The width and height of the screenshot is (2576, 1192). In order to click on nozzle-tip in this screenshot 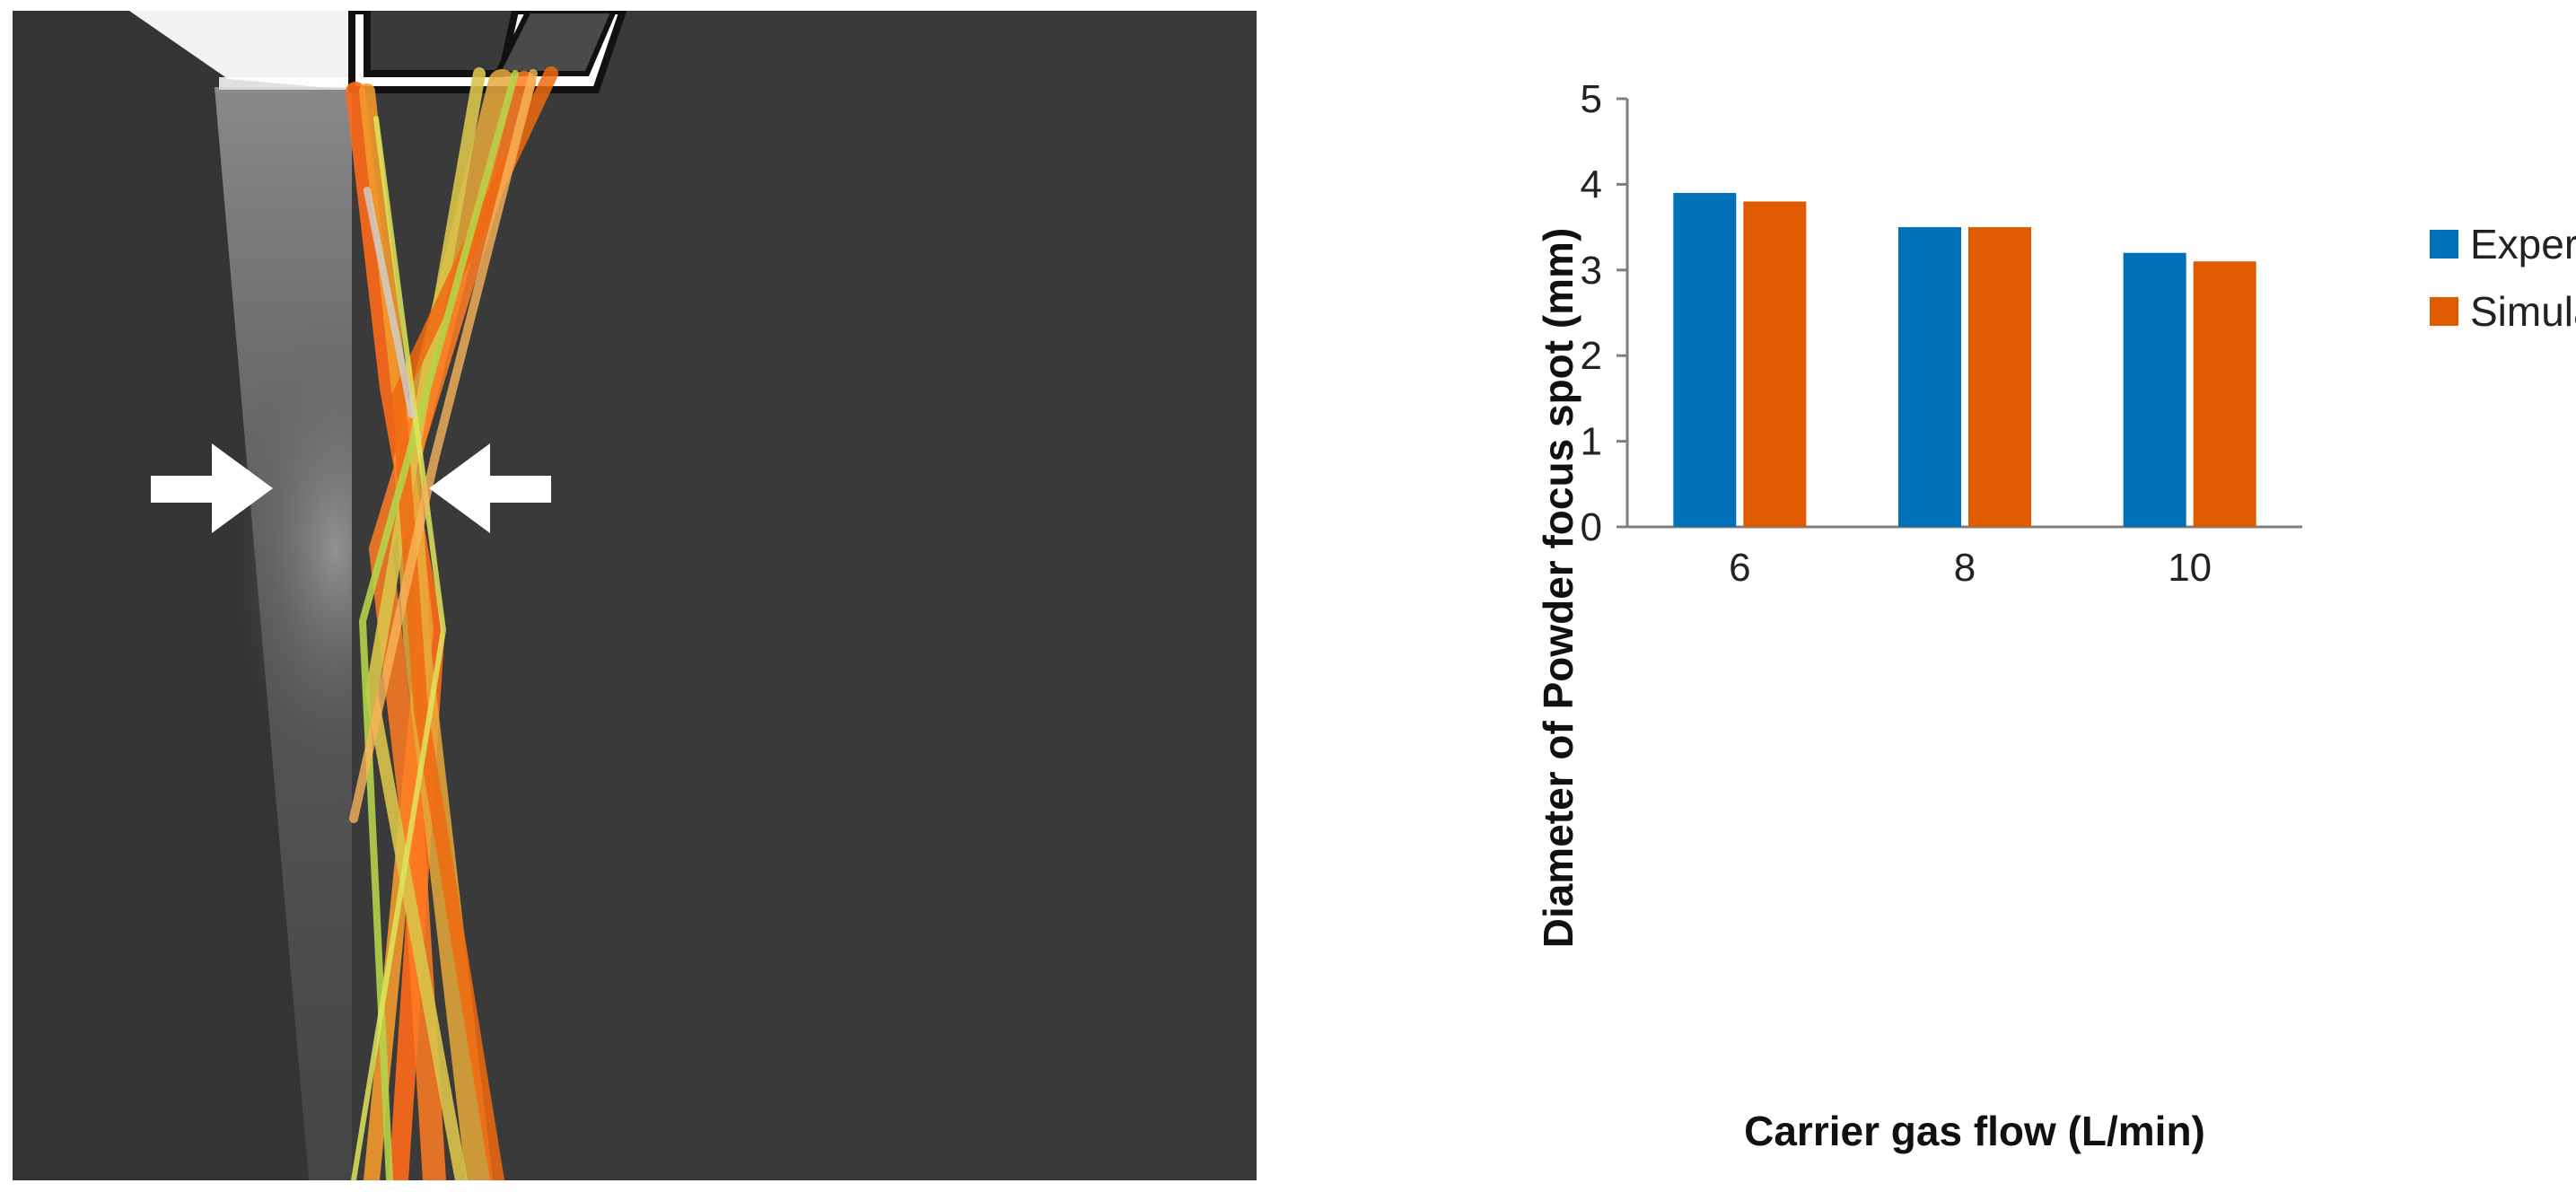, I will do `click(240, 50)`.